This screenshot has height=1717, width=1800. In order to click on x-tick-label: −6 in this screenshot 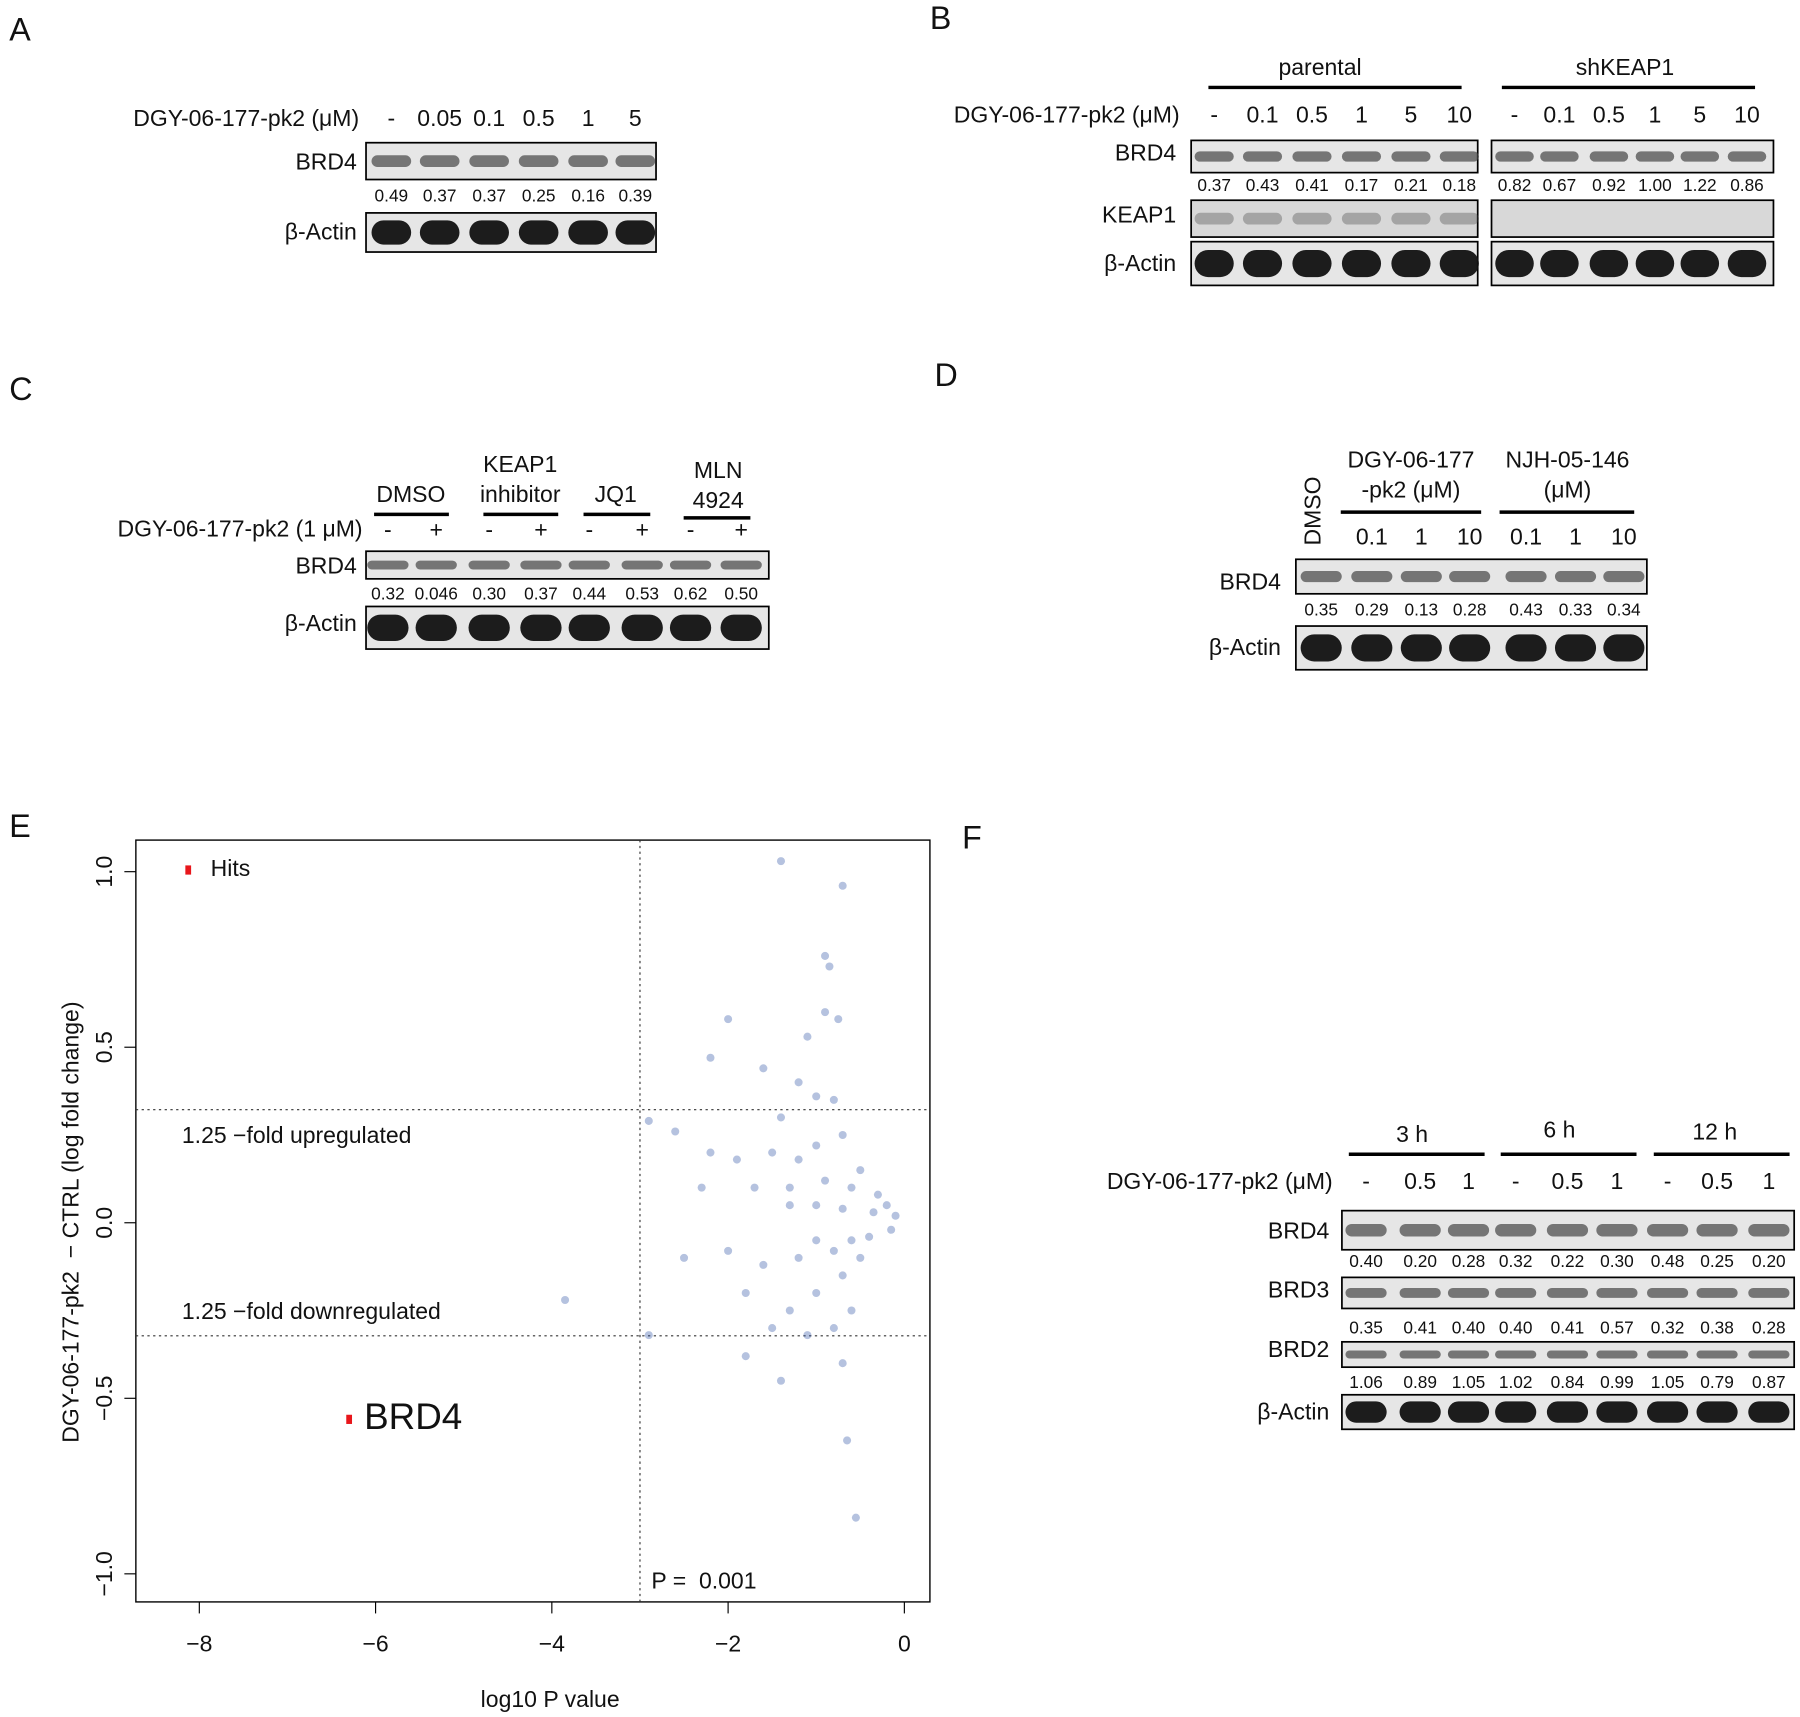, I will do `click(375, 1644)`.